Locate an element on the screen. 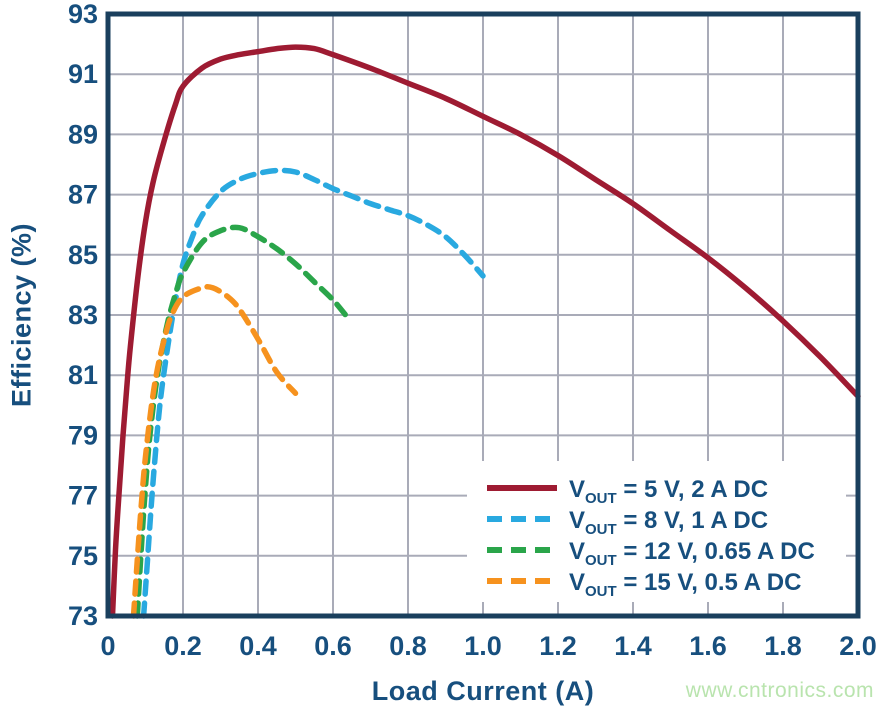  x-tick-label: 1.0 is located at coordinates (483, 646).